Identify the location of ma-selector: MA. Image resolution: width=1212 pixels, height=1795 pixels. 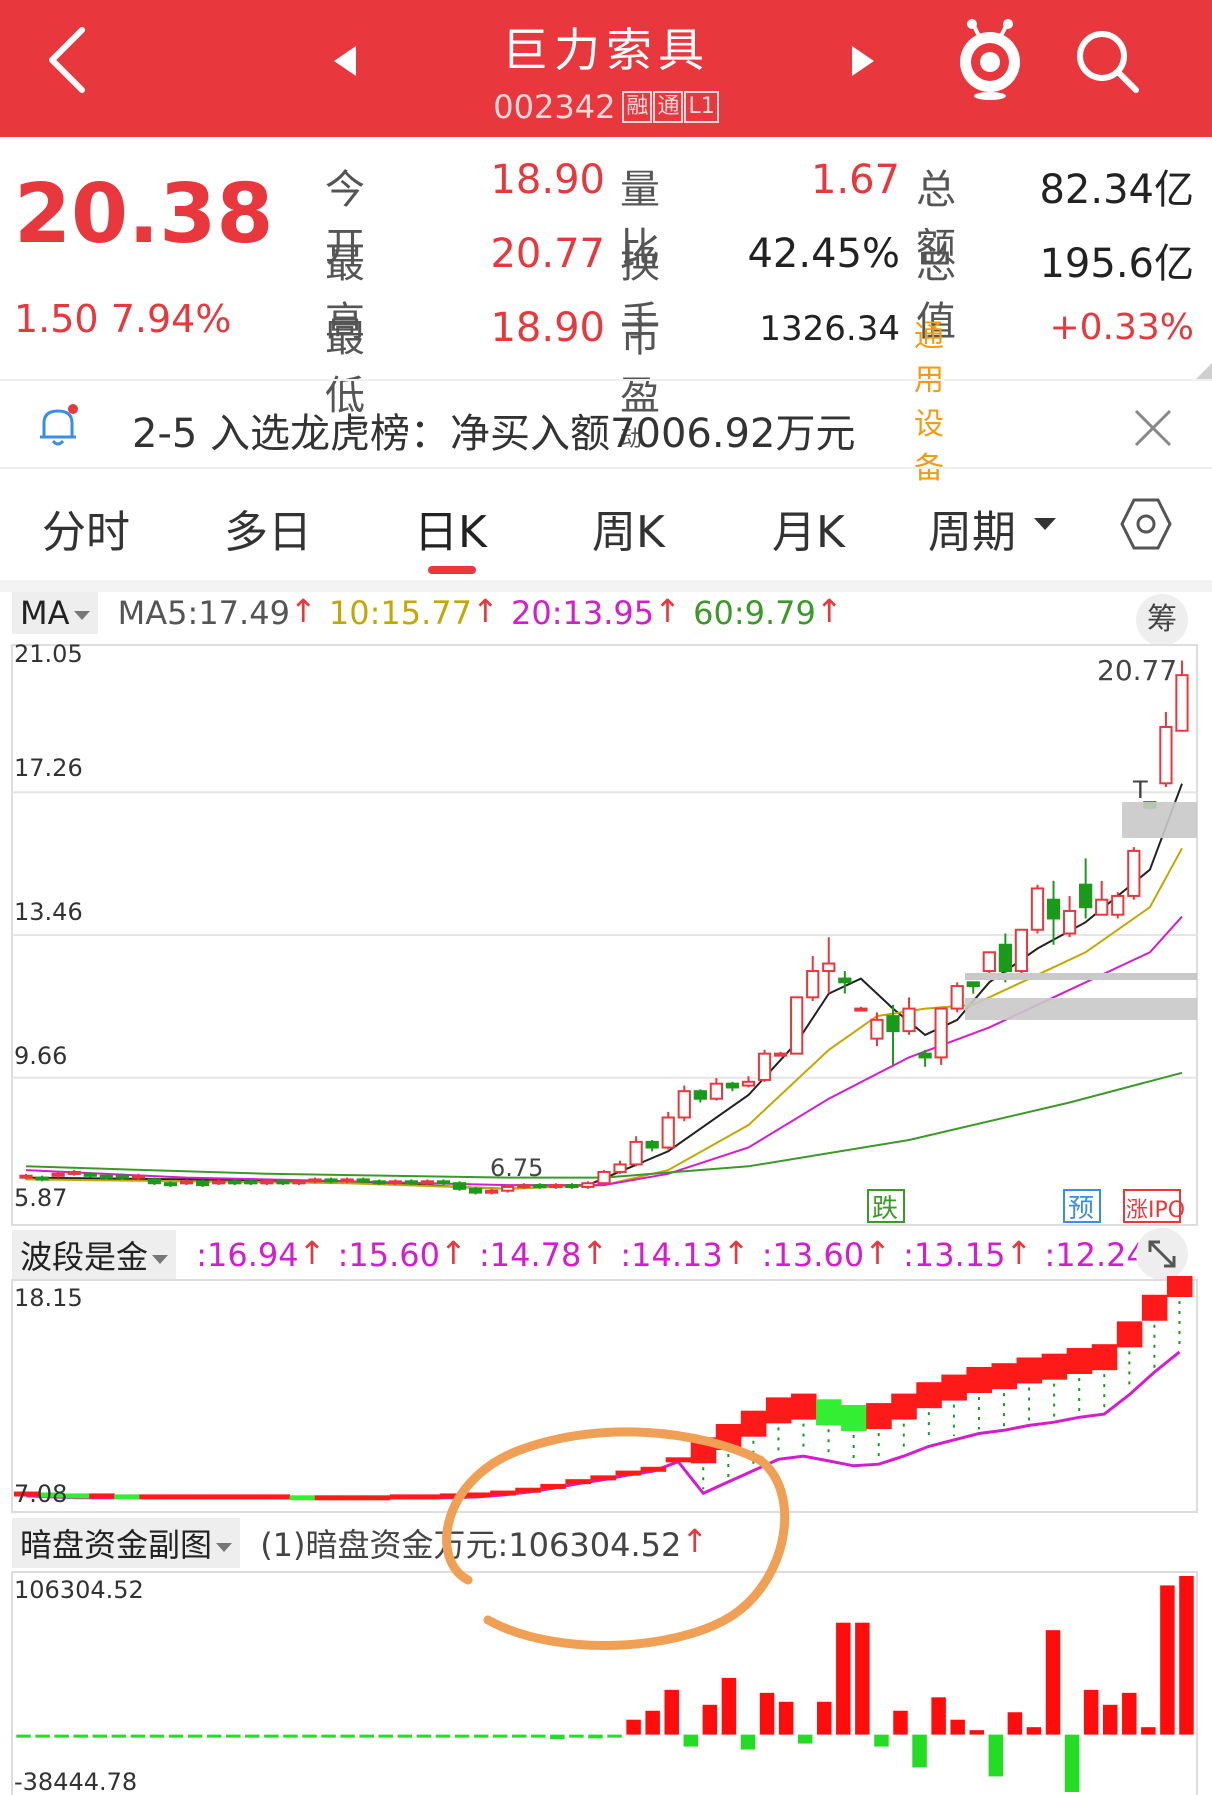
(55, 613).